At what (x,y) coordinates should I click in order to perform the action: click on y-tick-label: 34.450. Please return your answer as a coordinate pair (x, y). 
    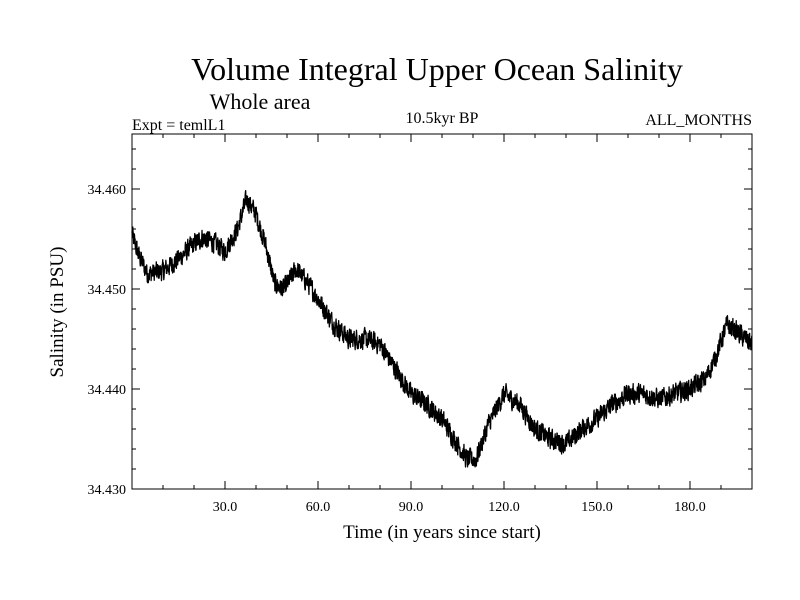
    Looking at the image, I should click on (107, 290).